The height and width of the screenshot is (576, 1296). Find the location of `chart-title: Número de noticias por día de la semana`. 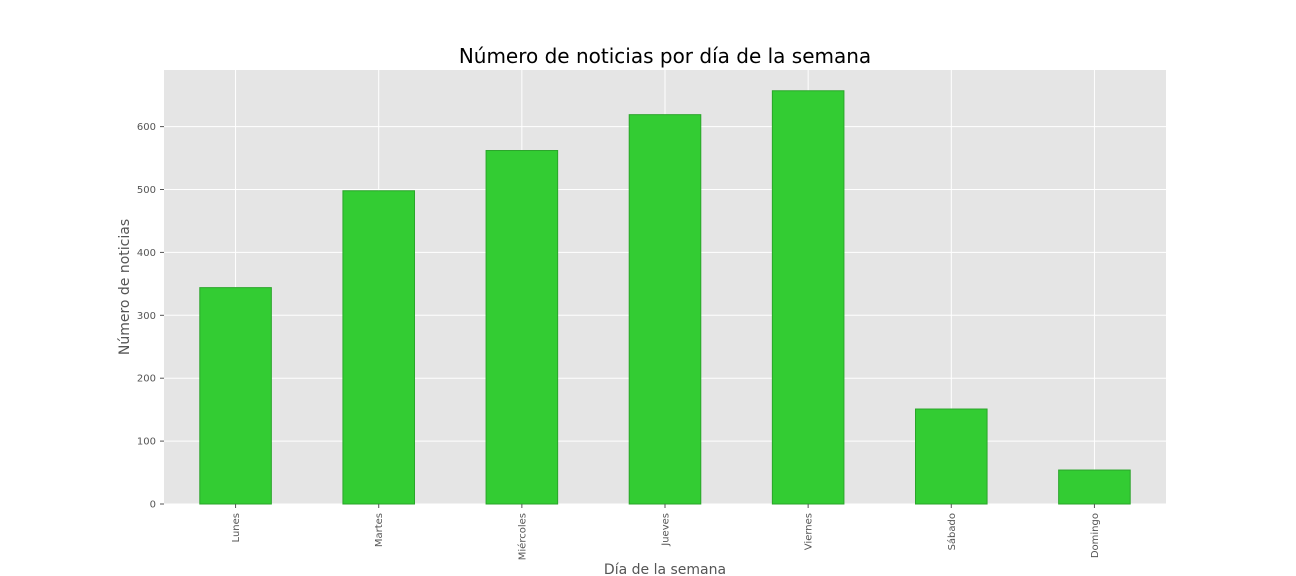

chart-title: Número de noticias por día de la semana is located at coordinates (665, 56).